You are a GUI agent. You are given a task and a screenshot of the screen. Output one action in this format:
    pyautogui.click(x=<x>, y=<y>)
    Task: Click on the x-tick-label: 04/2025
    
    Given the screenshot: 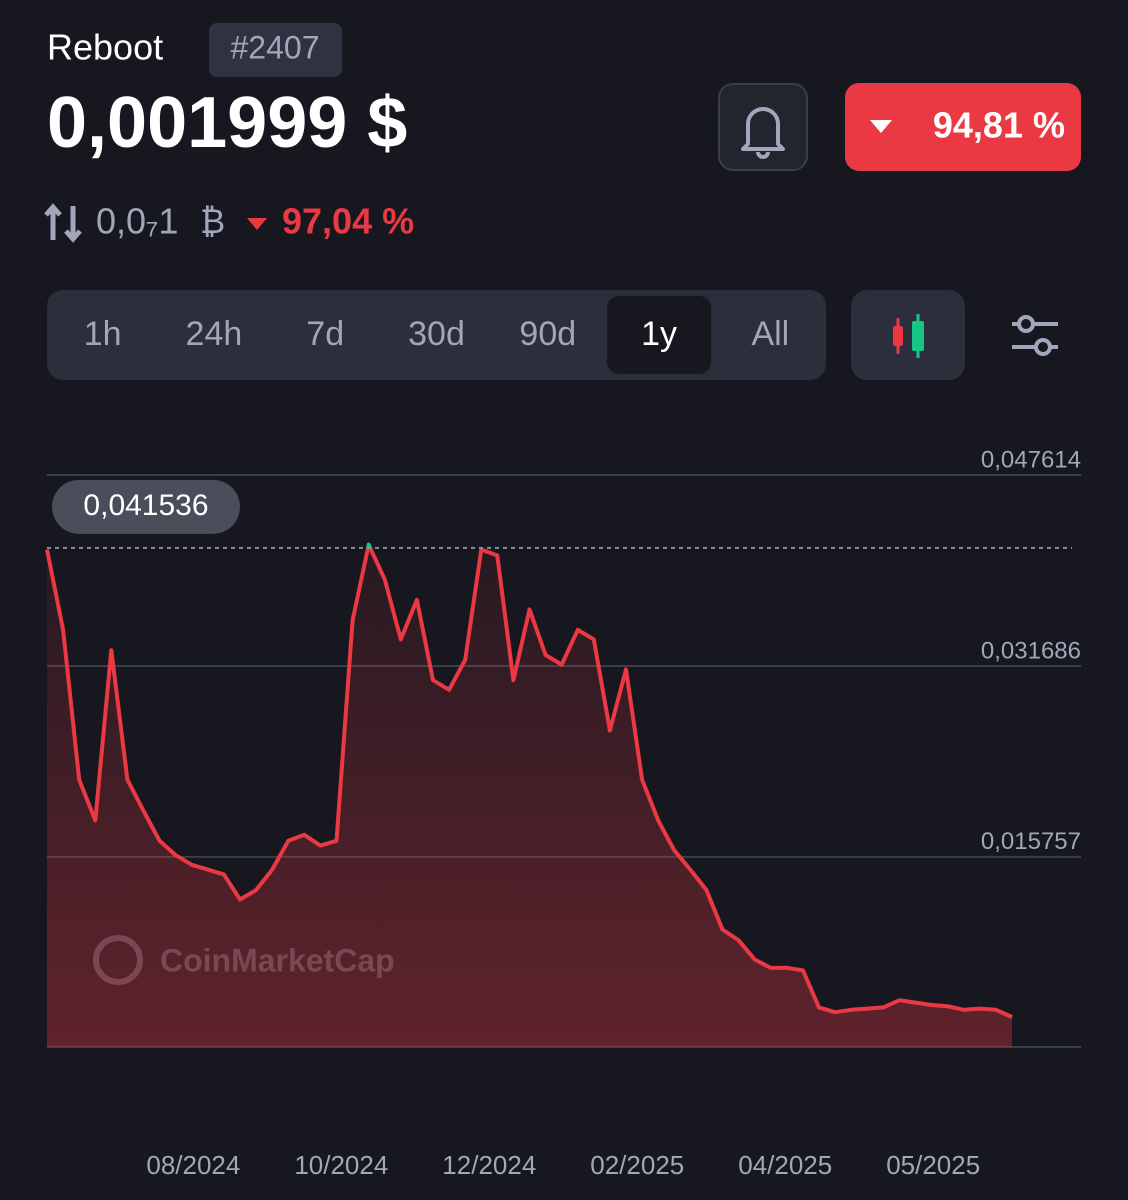 What is the action you would take?
    pyautogui.click(x=785, y=1165)
    